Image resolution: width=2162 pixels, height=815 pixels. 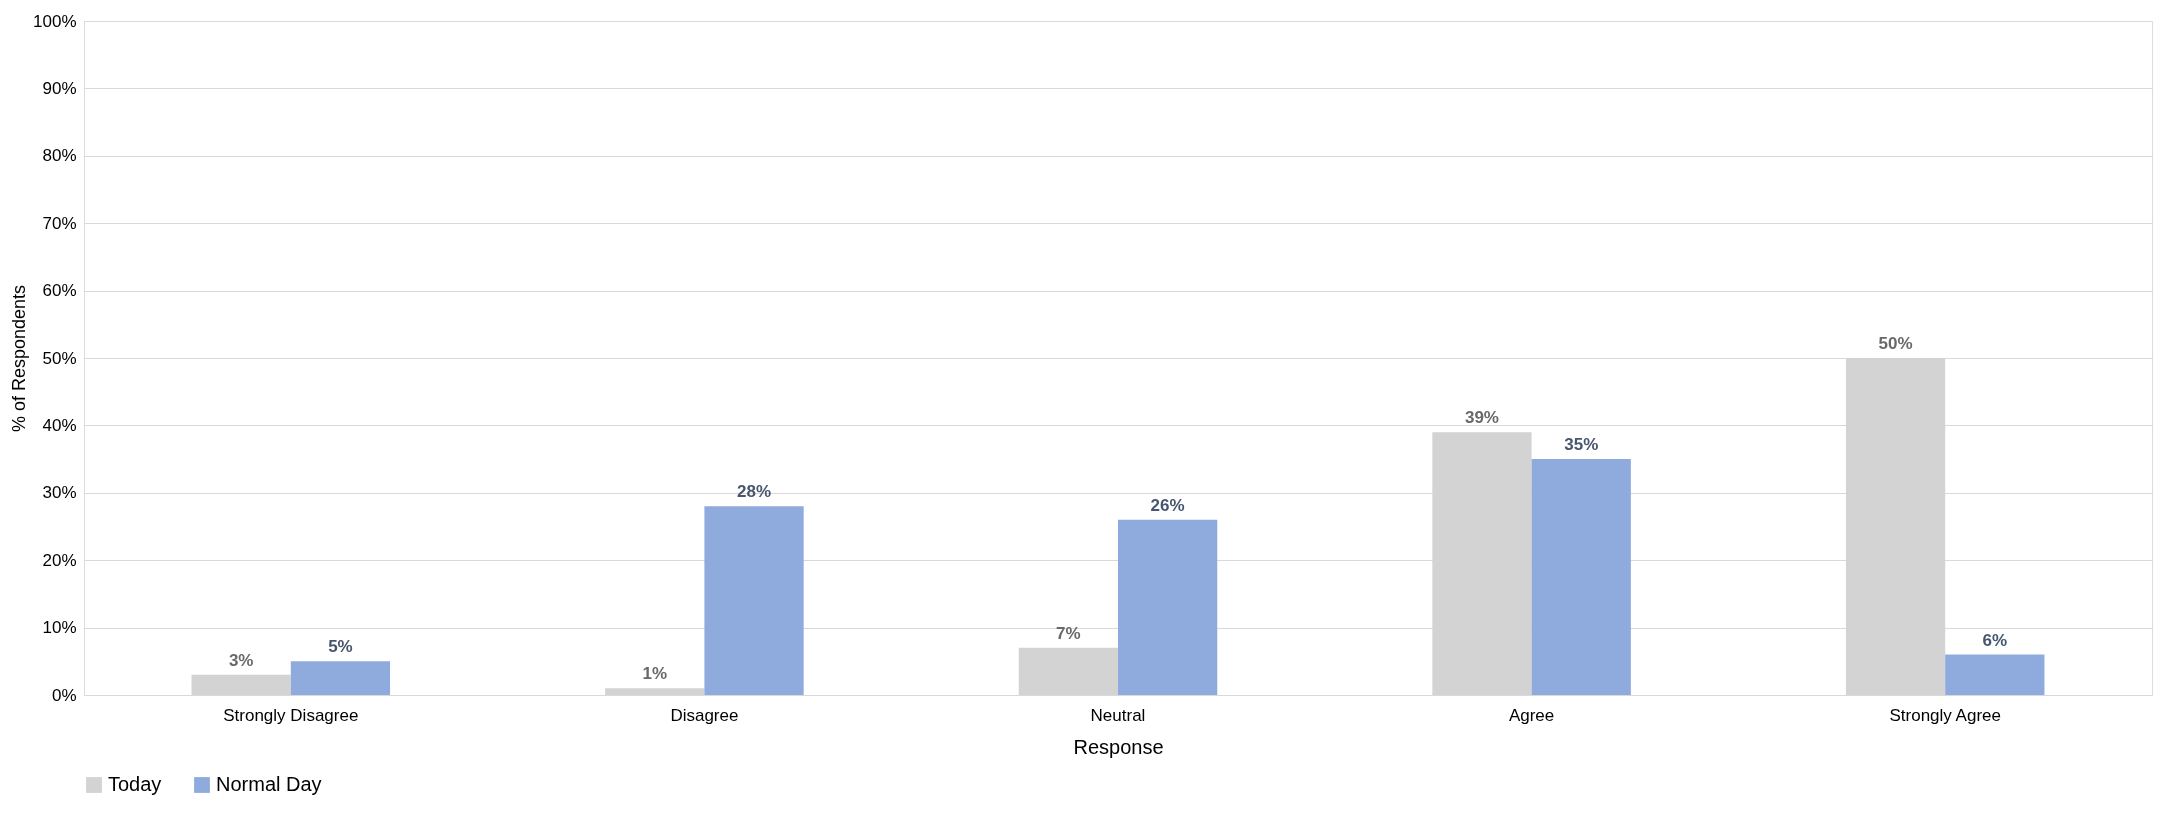 What do you see at coordinates (1118, 746) in the screenshot?
I see `x-axis-title: Response` at bounding box center [1118, 746].